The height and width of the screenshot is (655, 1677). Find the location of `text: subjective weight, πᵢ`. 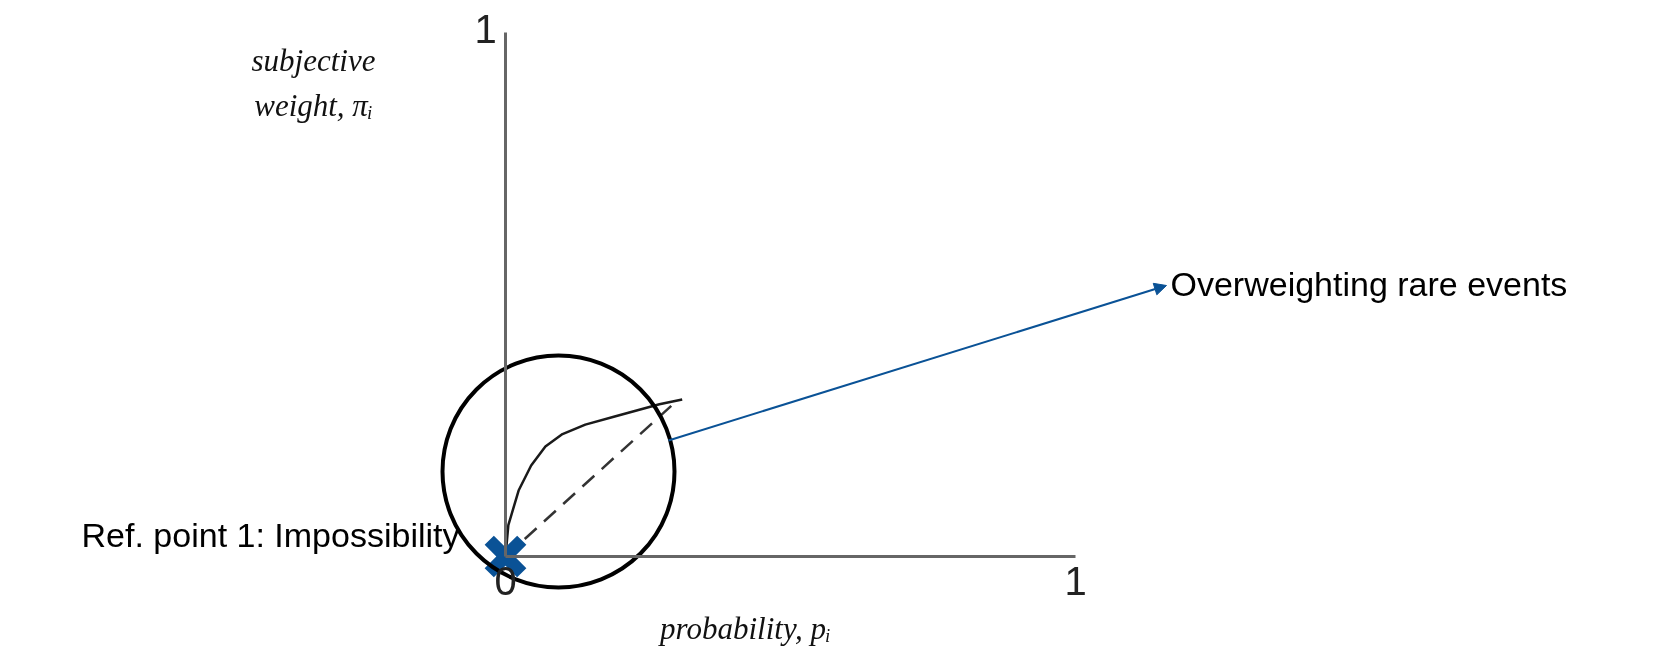

text: subjective weight, πᵢ is located at coordinates (313, 83).